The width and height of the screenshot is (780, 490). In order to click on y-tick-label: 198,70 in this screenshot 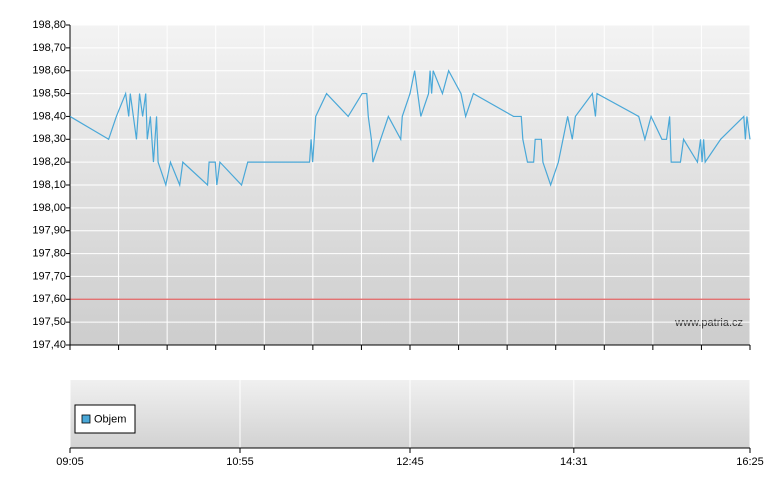, I will do `click(49, 48)`.